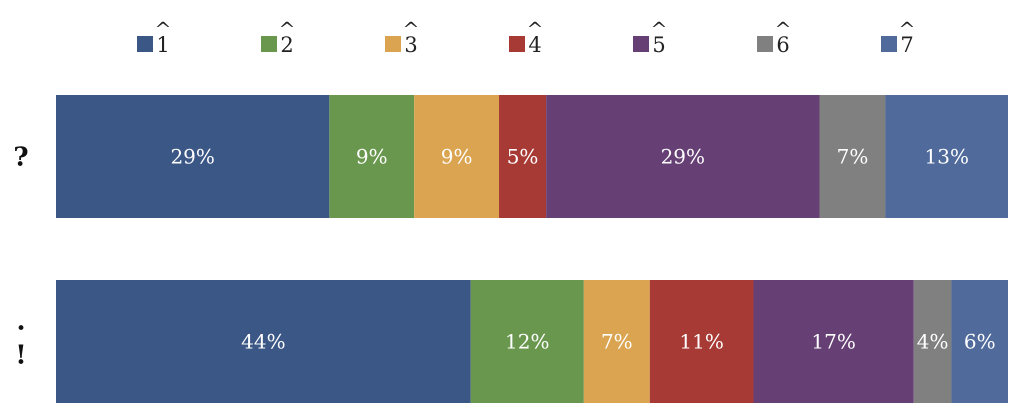  I want to click on legend-item: ^5, so click(650, 37).